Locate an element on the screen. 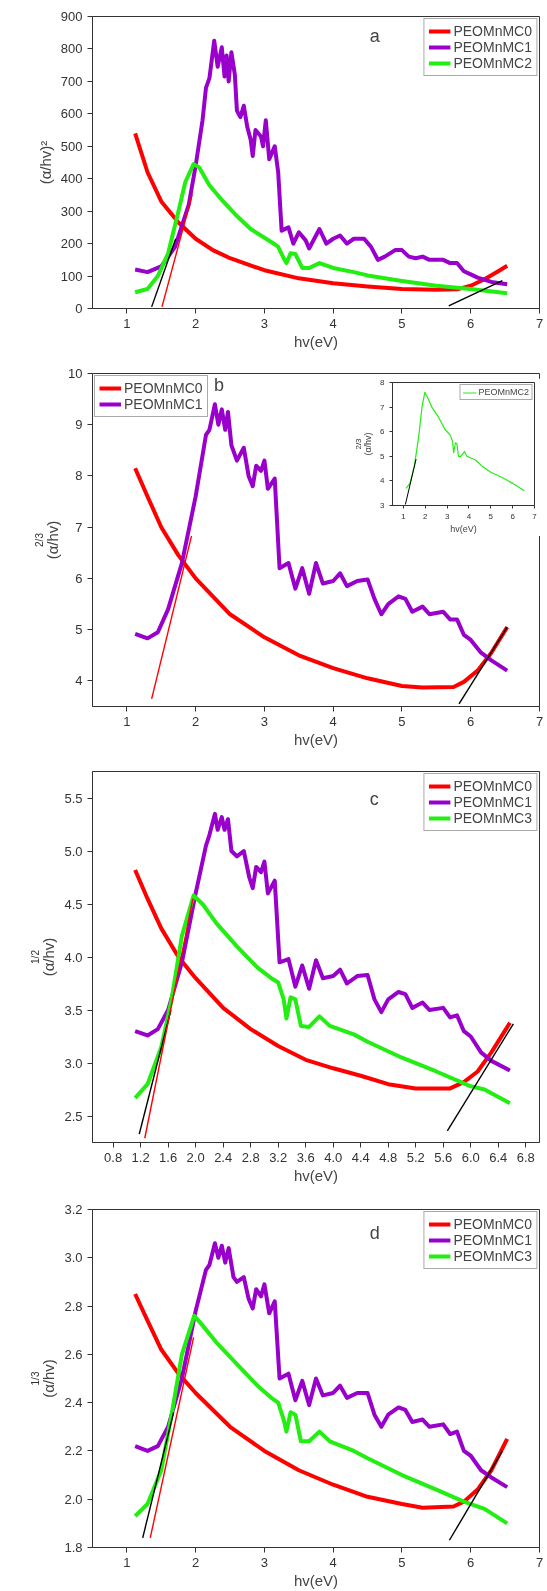 Image resolution: width=547 pixels, height=1591 pixels. x-tick-label: 2.0 is located at coordinates (195, 1157).